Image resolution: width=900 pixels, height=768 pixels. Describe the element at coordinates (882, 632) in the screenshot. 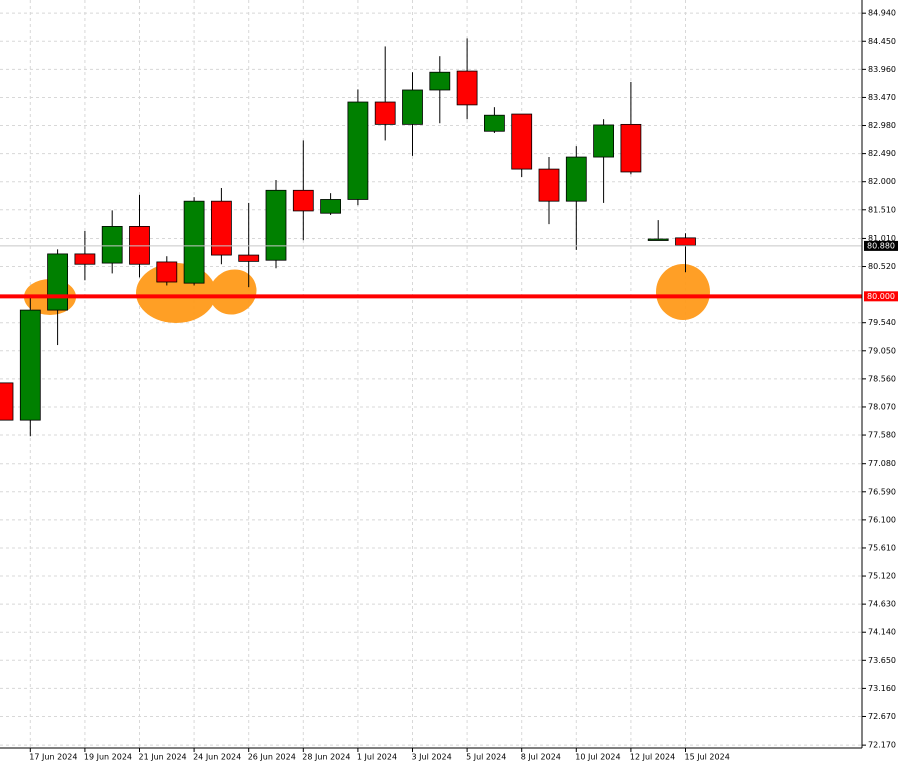

I see `y-tick-label: 74.140` at that location.